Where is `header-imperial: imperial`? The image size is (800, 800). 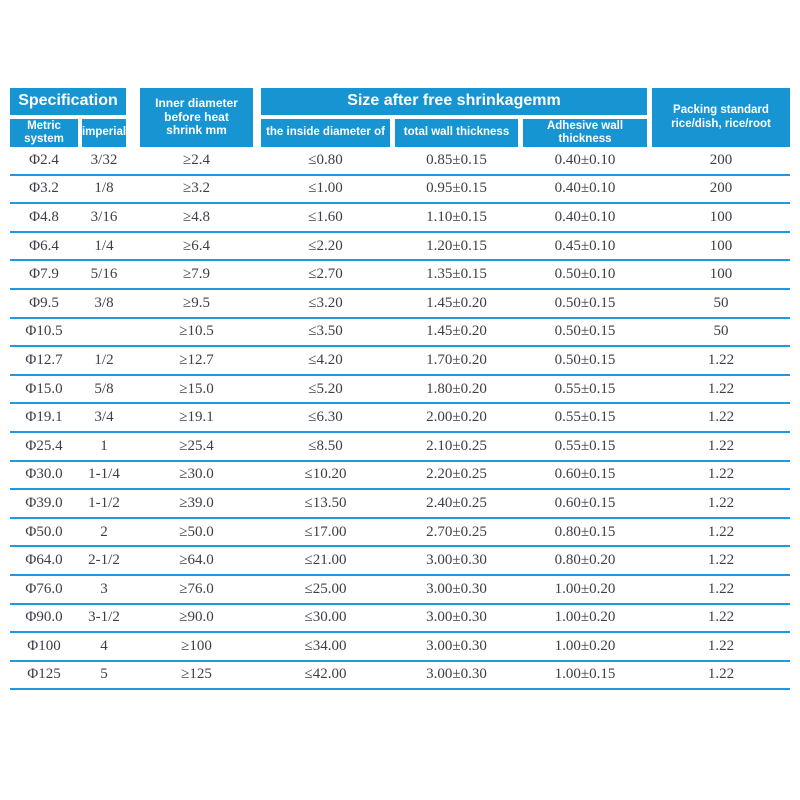
header-imperial: imperial is located at coordinates (104, 133).